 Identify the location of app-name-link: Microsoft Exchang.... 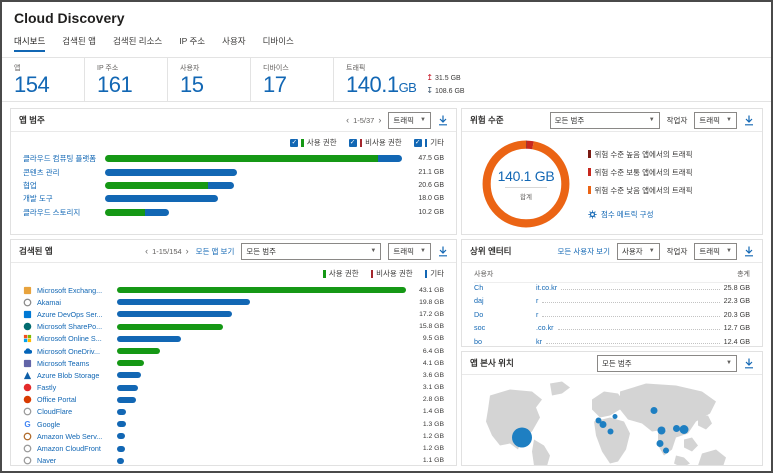
(70, 290).